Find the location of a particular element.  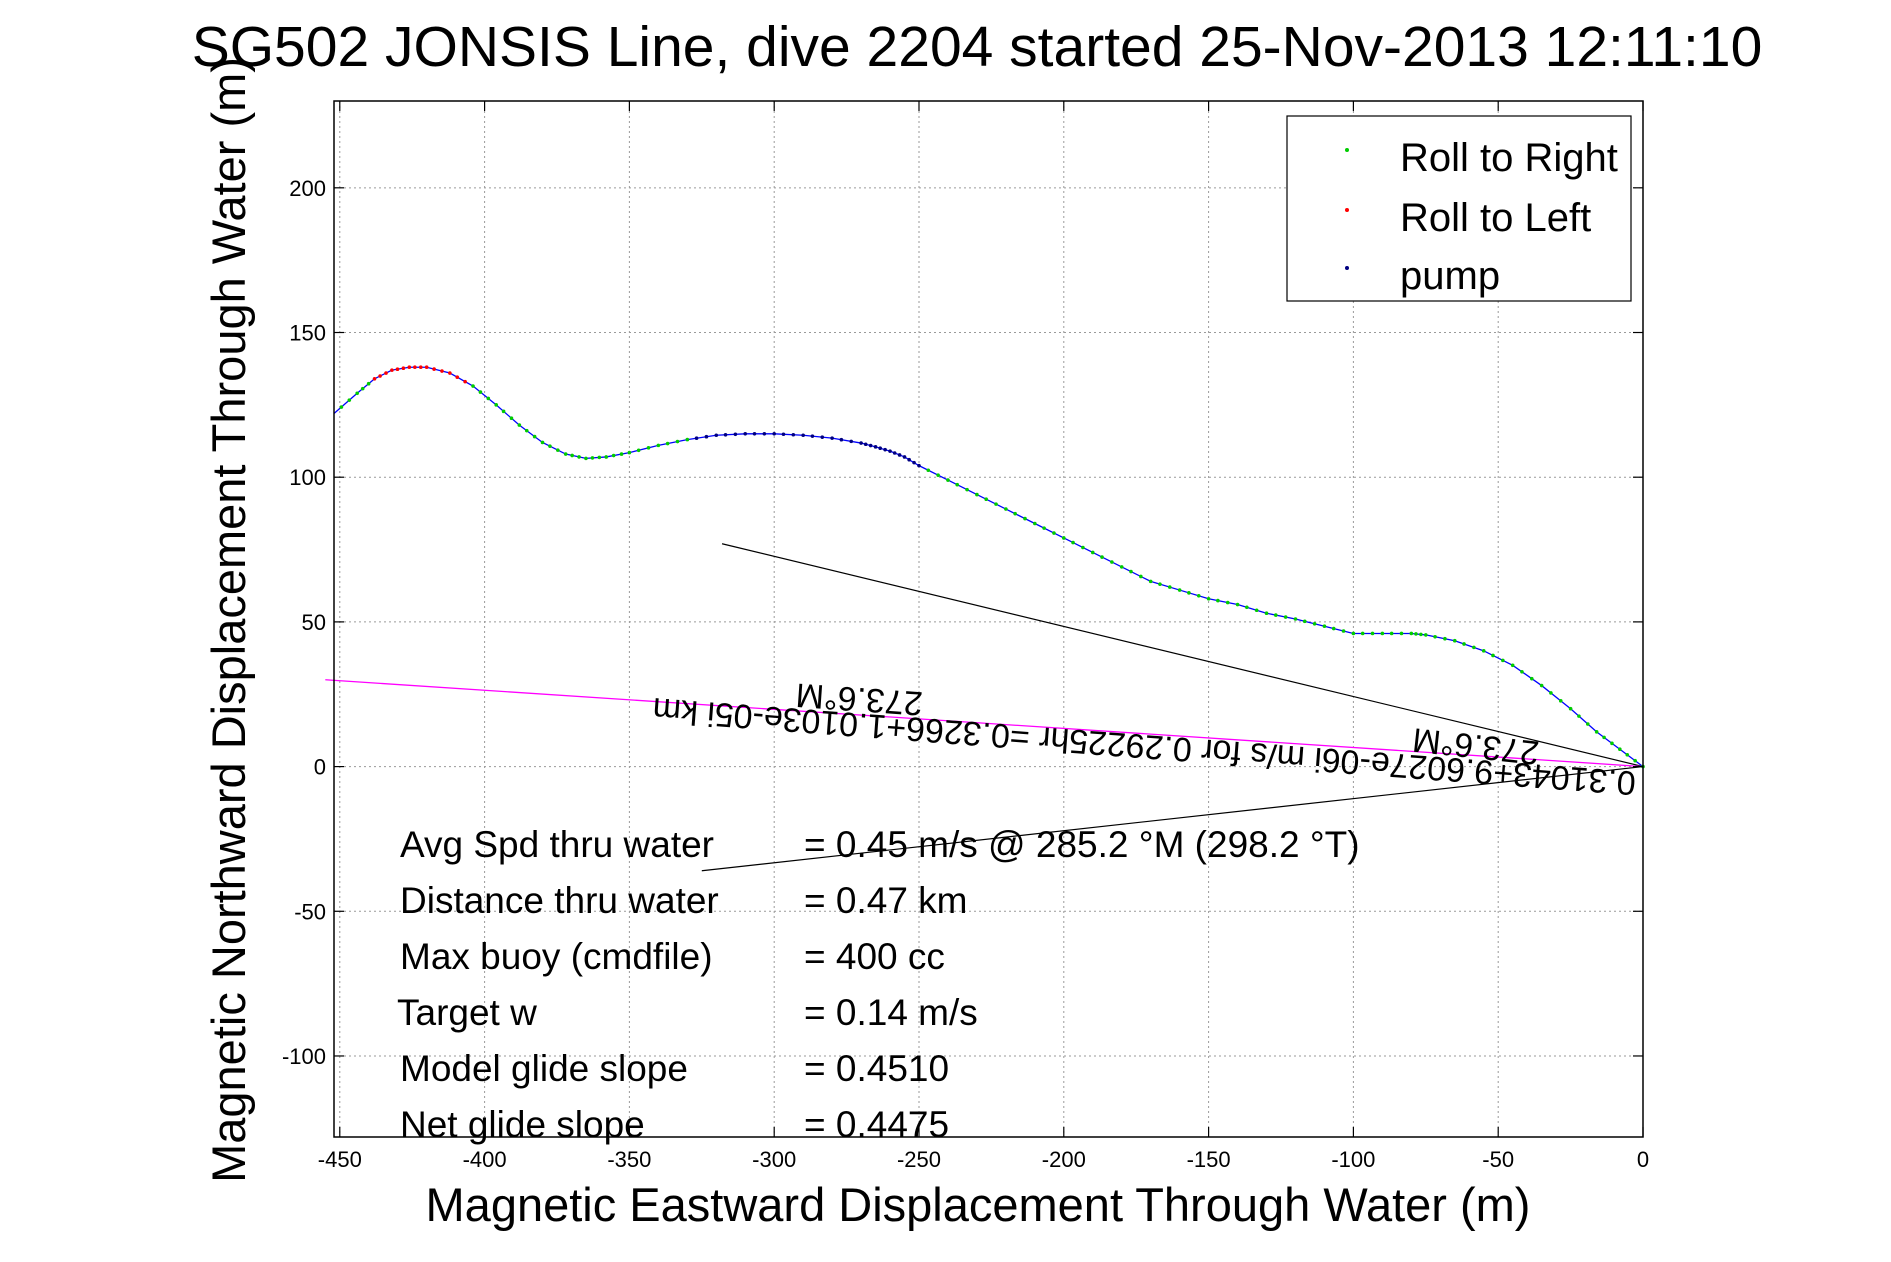

legend-label-pump: pump is located at coordinates (1450, 276).